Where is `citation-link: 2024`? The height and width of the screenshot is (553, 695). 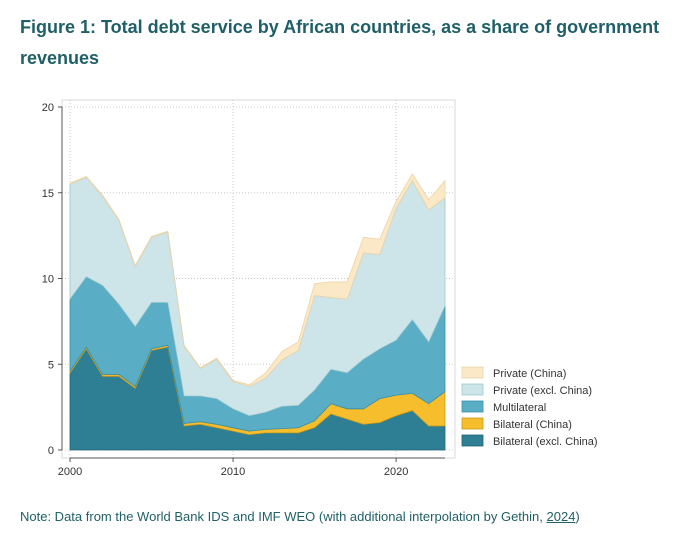 citation-link: 2024 is located at coordinates (561, 516).